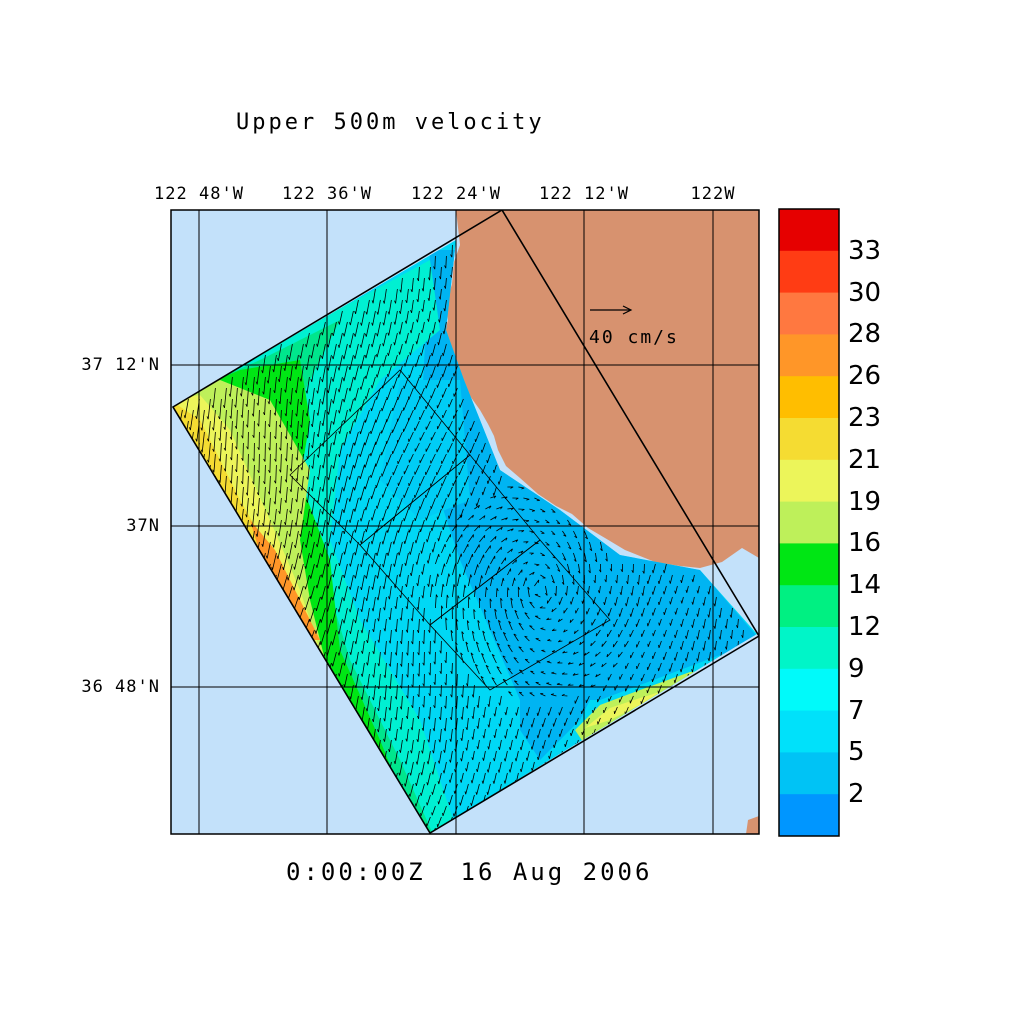  What do you see at coordinates (752, 825) in the screenshot?
I see `land-corner` at bounding box center [752, 825].